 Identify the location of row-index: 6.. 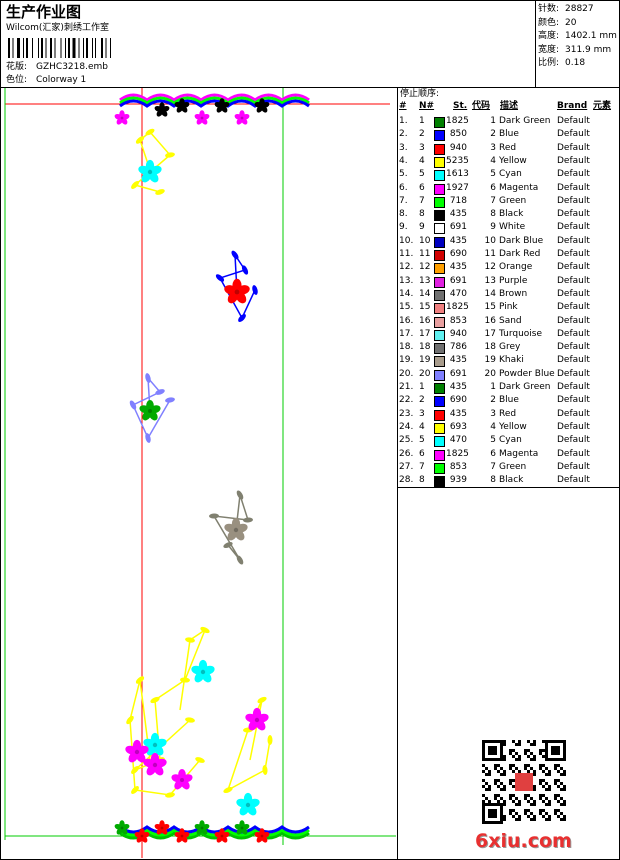
(403, 187).